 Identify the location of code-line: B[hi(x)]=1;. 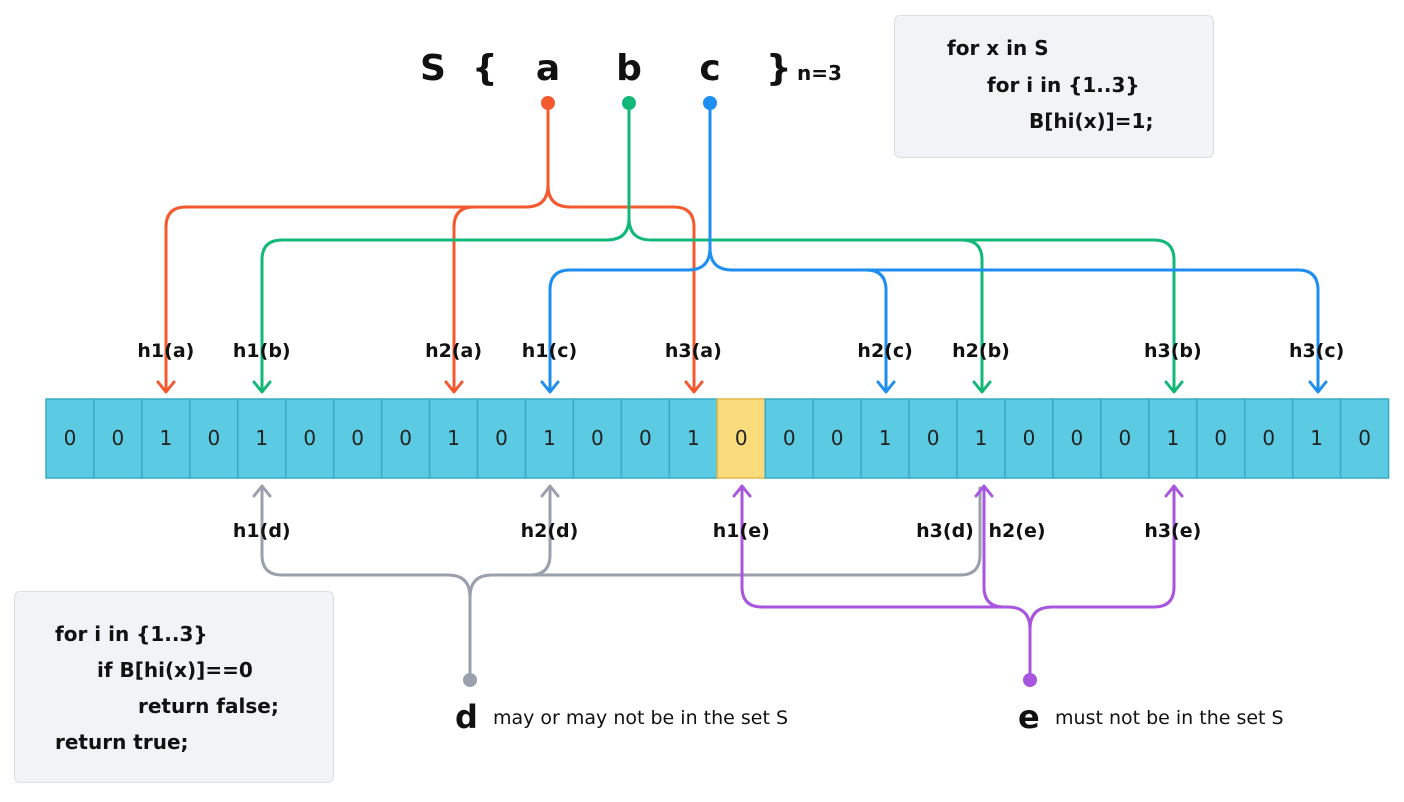
(1091, 121).